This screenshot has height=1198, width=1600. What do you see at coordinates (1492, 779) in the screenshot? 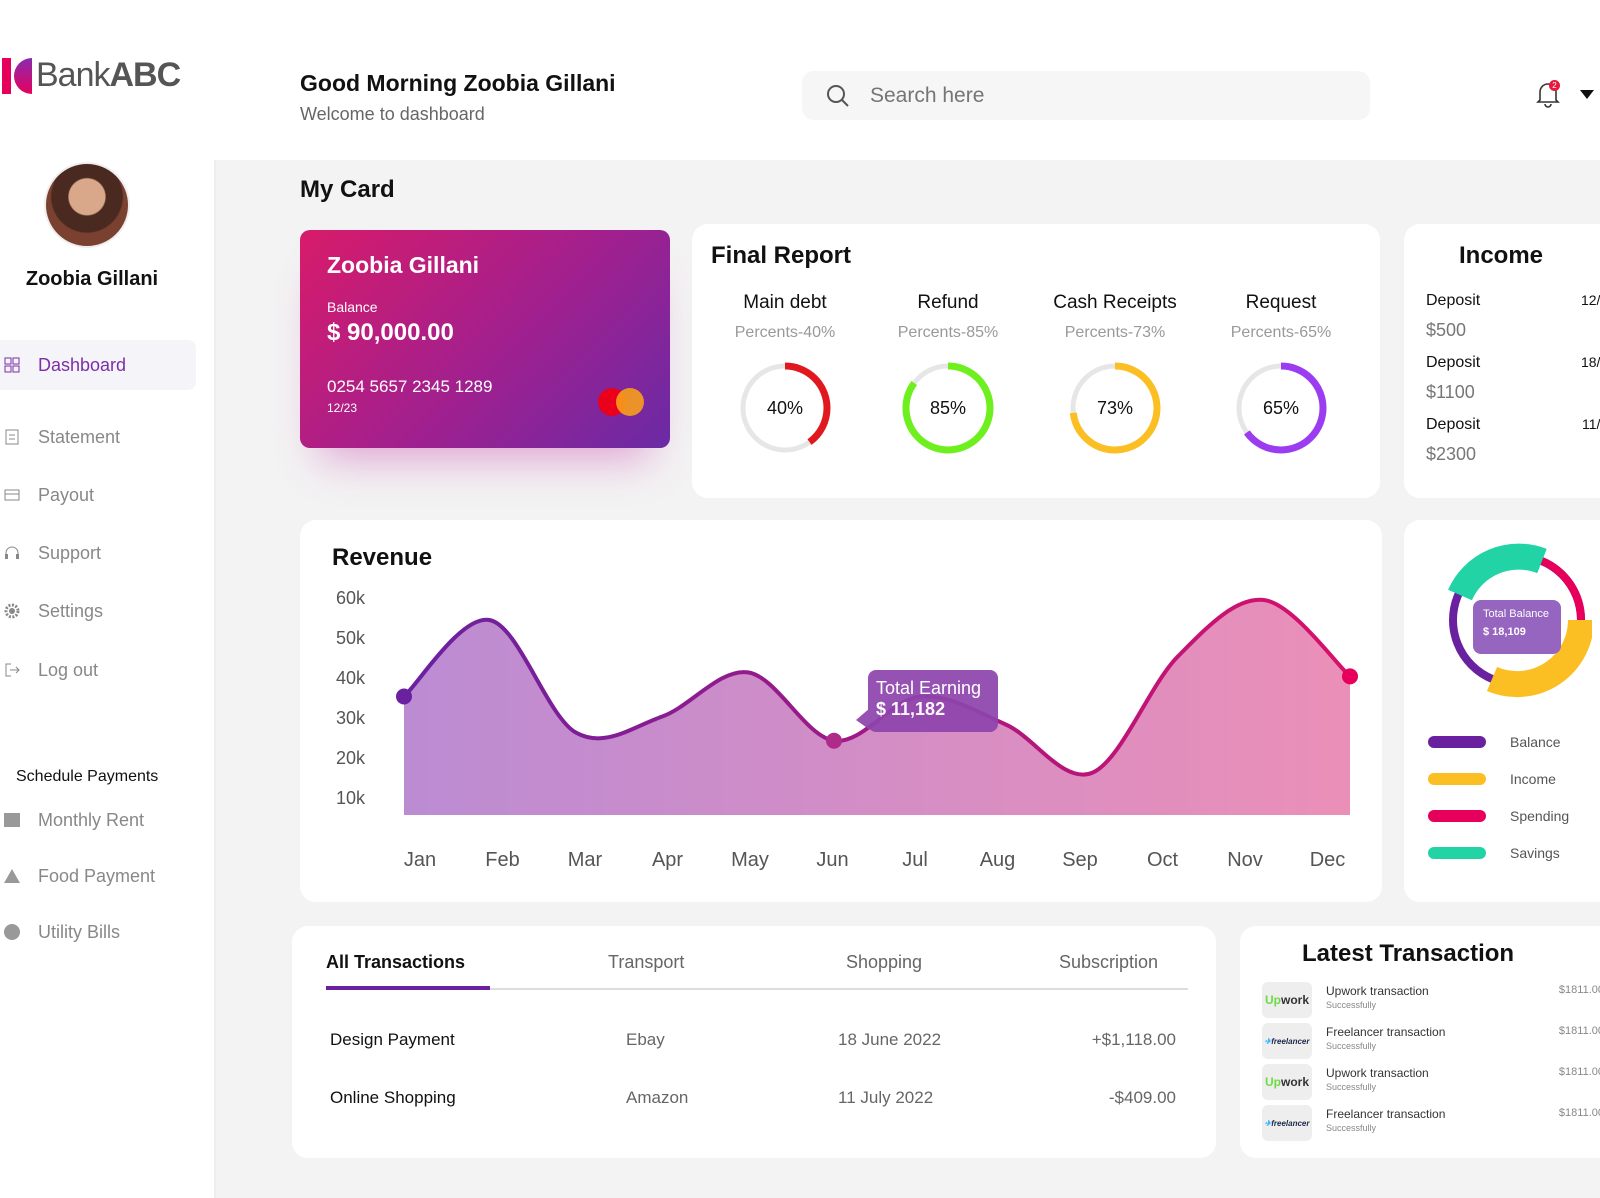
I see `legend-item: Income` at bounding box center [1492, 779].